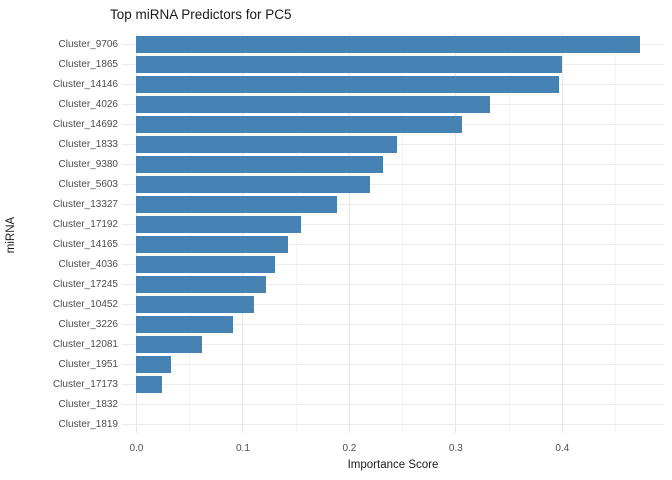  I want to click on y-tick-label: Cluster_14146, so click(85, 84).